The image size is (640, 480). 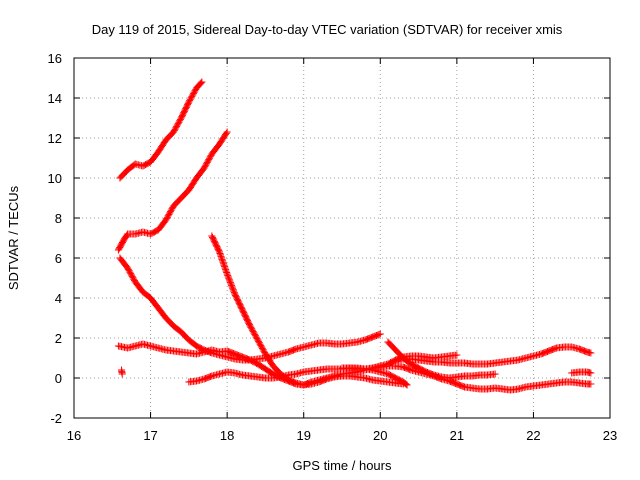 I want to click on y-tick-label: 8, so click(x=58, y=218).